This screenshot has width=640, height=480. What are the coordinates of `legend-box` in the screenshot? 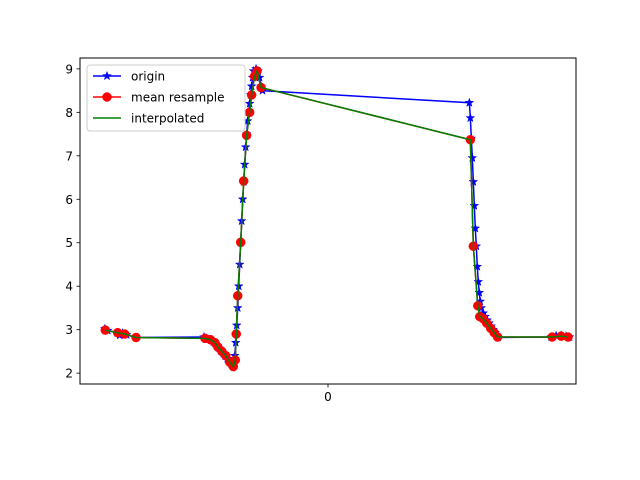 It's located at (166, 98).